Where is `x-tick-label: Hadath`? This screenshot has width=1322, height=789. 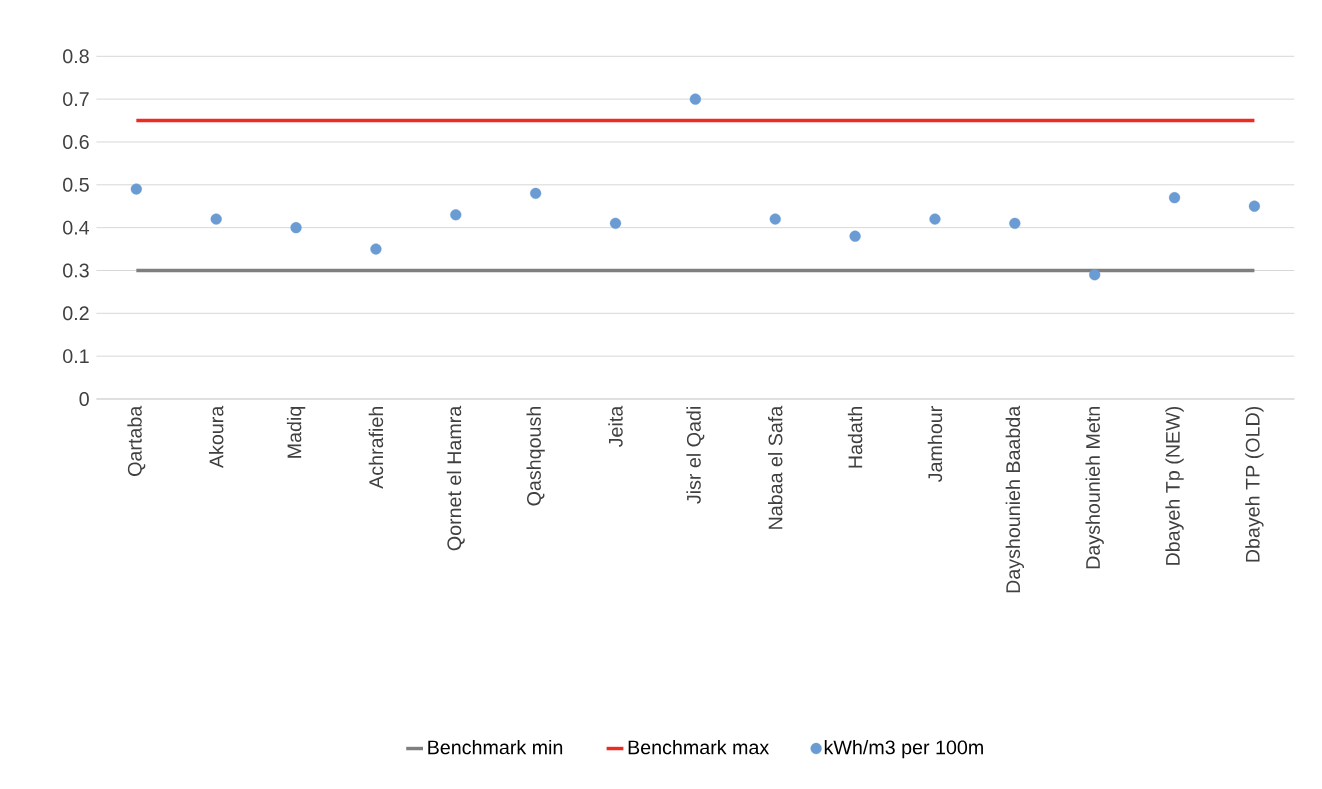
x-tick-label: Hadath is located at coordinates (855, 437).